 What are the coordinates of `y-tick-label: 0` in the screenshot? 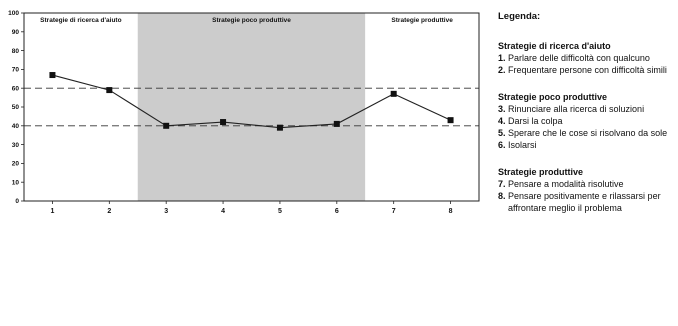 It's located at (17, 201).